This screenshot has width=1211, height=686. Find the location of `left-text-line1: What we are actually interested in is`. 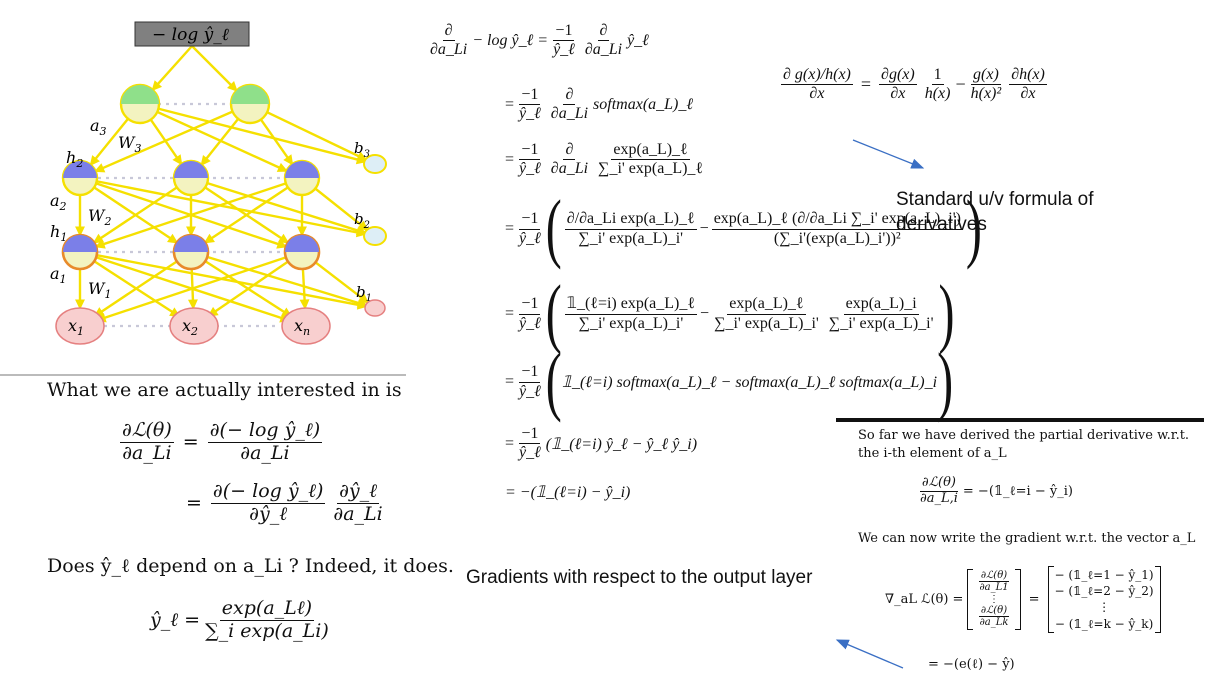

left-text-line1: What we are actually interested in is is located at coordinates (224, 390).